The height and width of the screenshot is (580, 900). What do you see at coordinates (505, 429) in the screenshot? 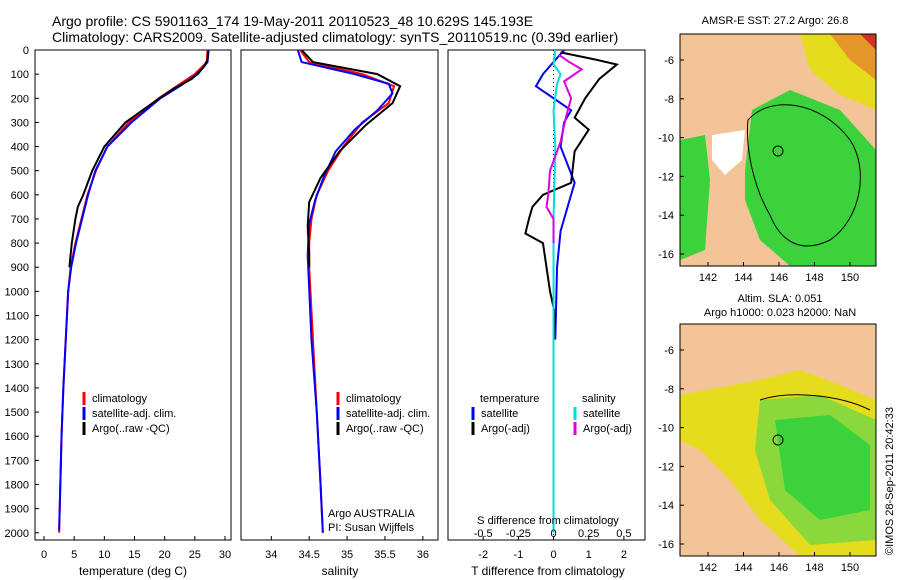
I see `legend-temp-argo: Argo(-adj)` at bounding box center [505, 429].